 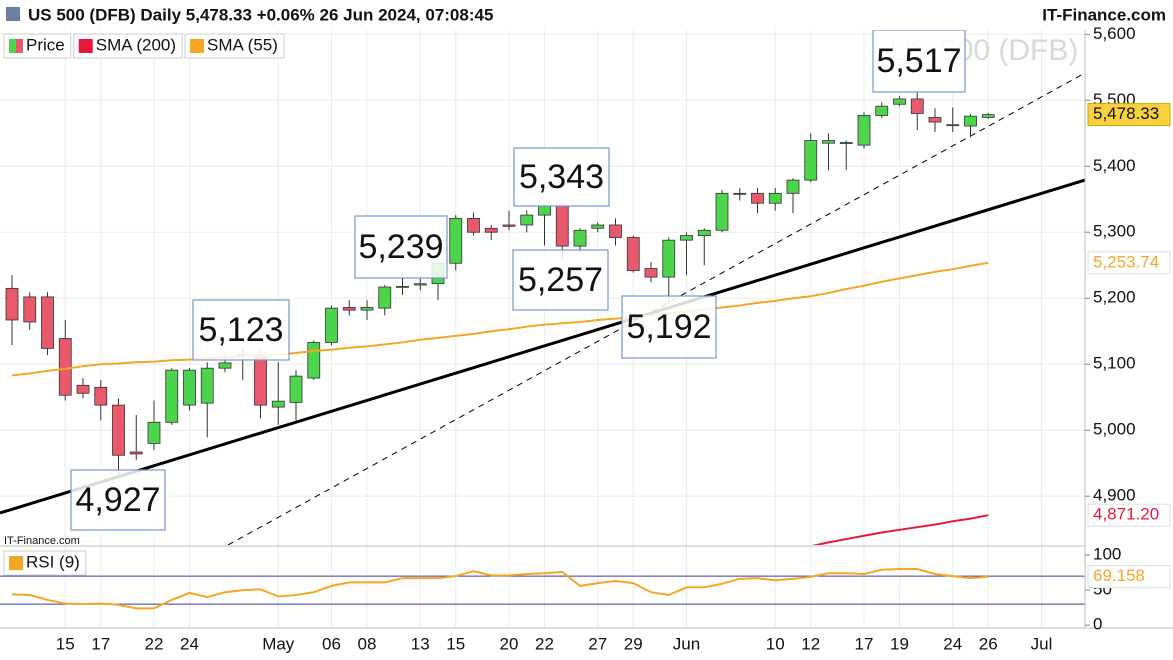 What do you see at coordinates (242, 44) in the screenshot?
I see `legend-label: SMA (55)` at bounding box center [242, 44].